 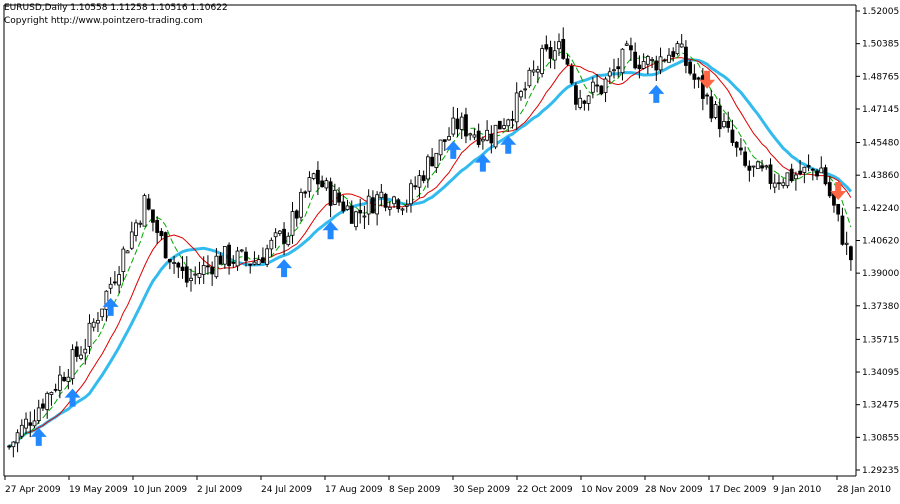 What do you see at coordinates (880, 406) in the screenshot?
I see `y-tick-label: 1.32475` at bounding box center [880, 406].